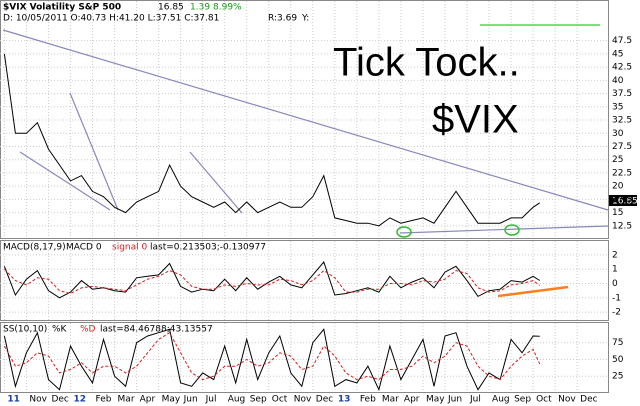 This screenshot has height=406, width=640. What do you see at coordinates (208, 248) in the screenshot?
I see `last-label: last=0.213503;-0.130977` at bounding box center [208, 248].